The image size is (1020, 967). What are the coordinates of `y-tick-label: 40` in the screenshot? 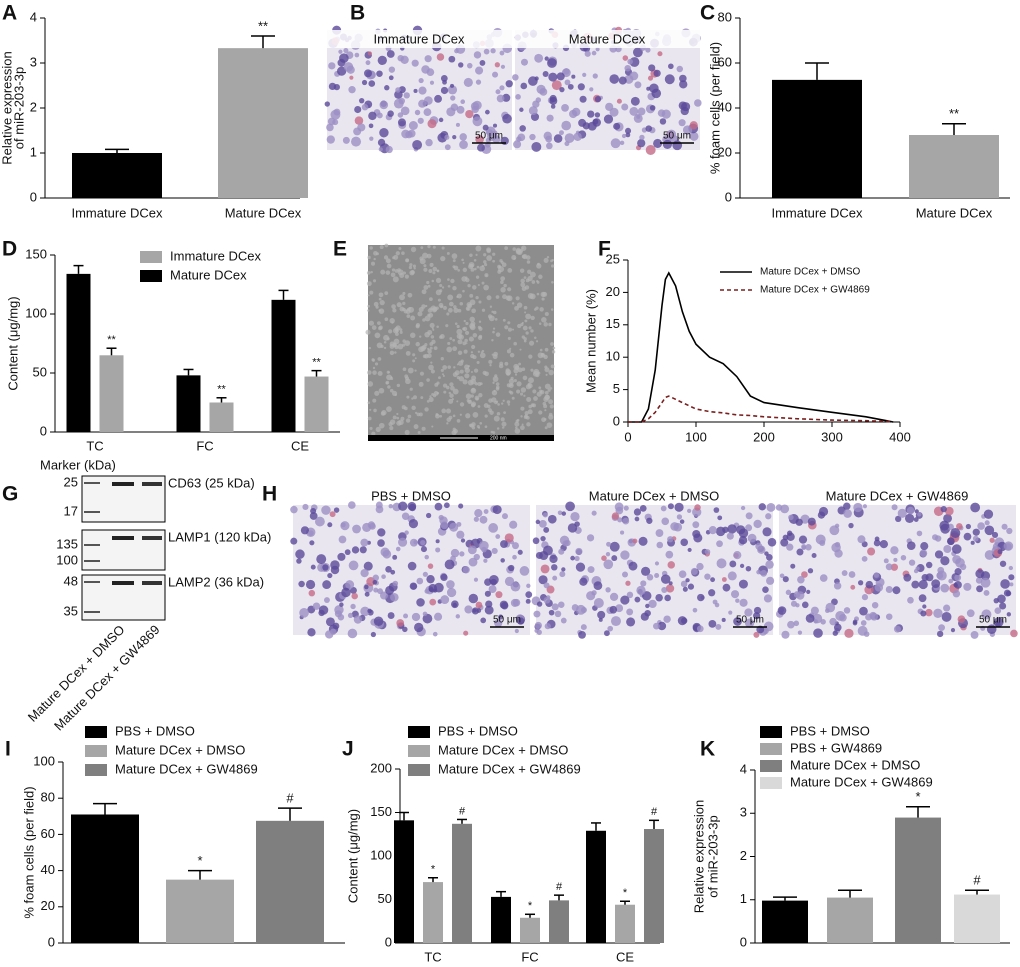 It's located at (725, 106).